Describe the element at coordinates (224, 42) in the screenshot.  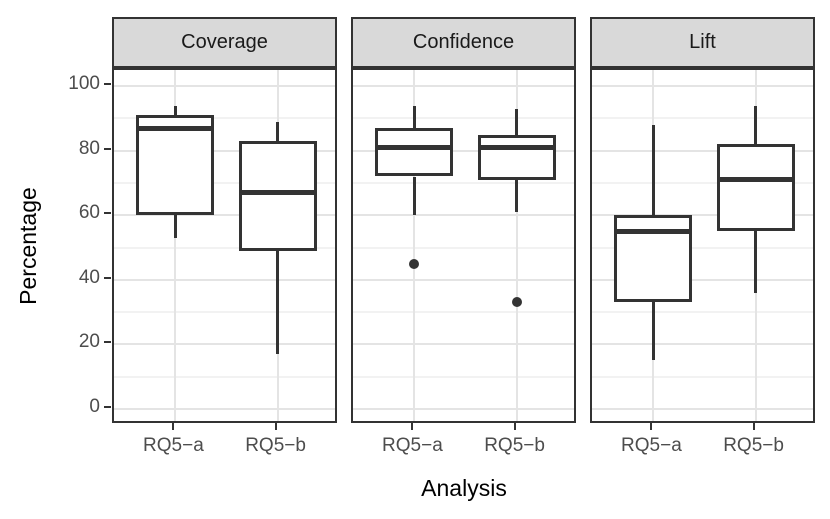
I see `facet-strip: Coverage` at that location.